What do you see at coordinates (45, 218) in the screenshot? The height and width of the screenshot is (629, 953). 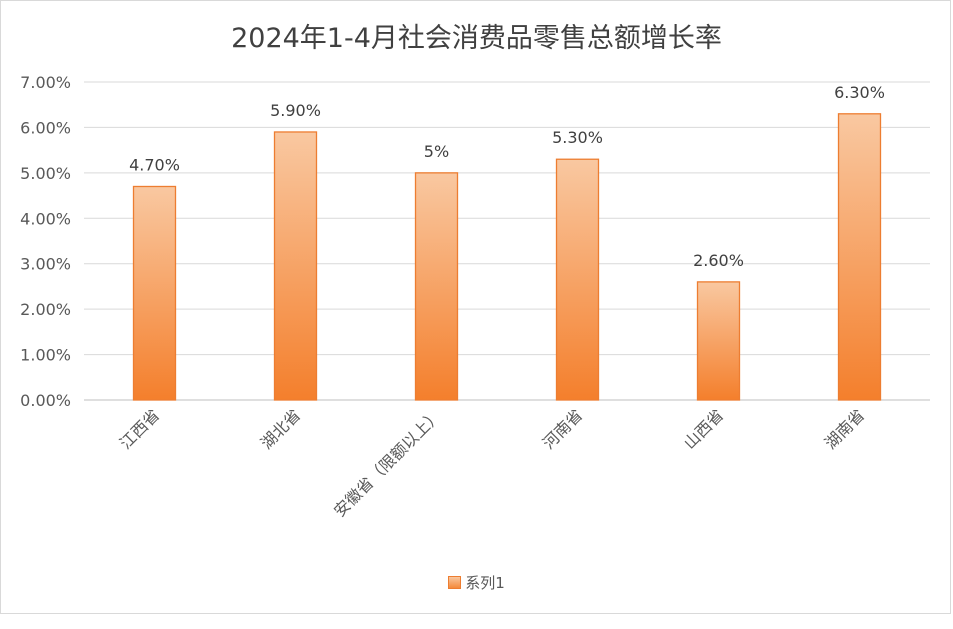 I see `y-tick-label: 4.00%` at bounding box center [45, 218].